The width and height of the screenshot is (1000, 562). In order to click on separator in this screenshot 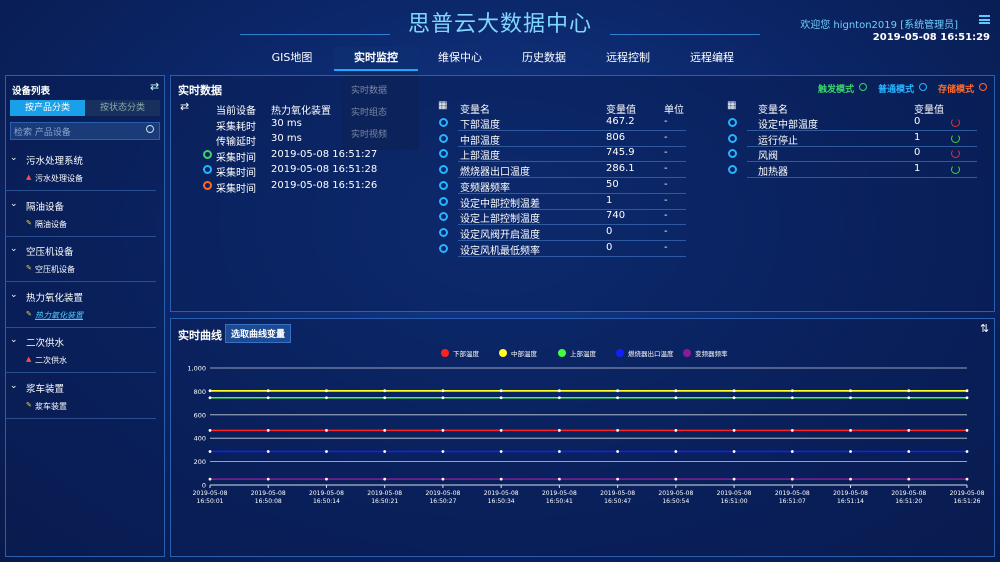, I will do `click(81, 190)`.